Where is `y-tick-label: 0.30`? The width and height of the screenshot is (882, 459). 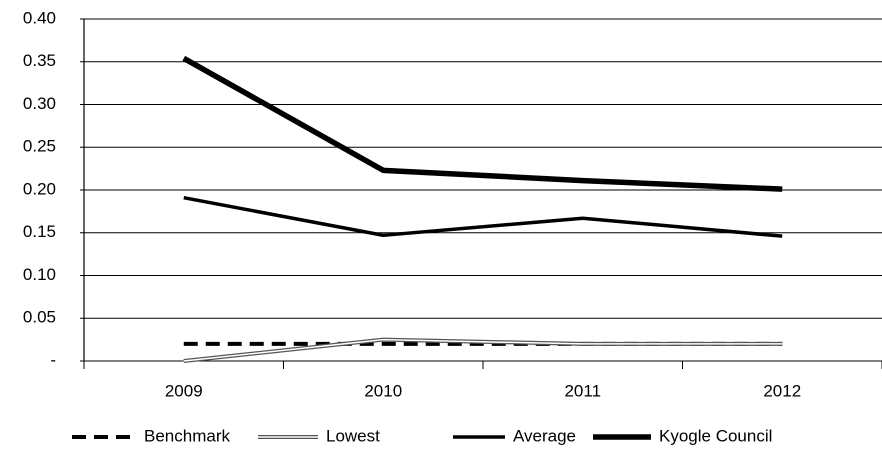
y-tick-label: 0.30 is located at coordinates (39, 103).